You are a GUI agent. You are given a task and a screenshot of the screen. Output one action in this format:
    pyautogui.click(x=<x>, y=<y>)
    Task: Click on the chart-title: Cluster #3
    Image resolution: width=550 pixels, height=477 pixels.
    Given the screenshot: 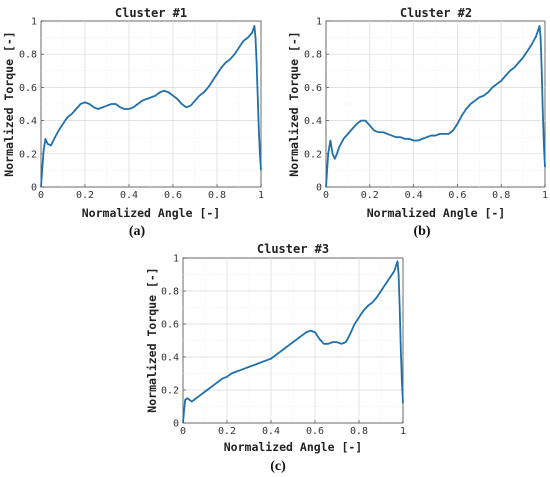 What is the action you would take?
    pyautogui.click(x=293, y=249)
    